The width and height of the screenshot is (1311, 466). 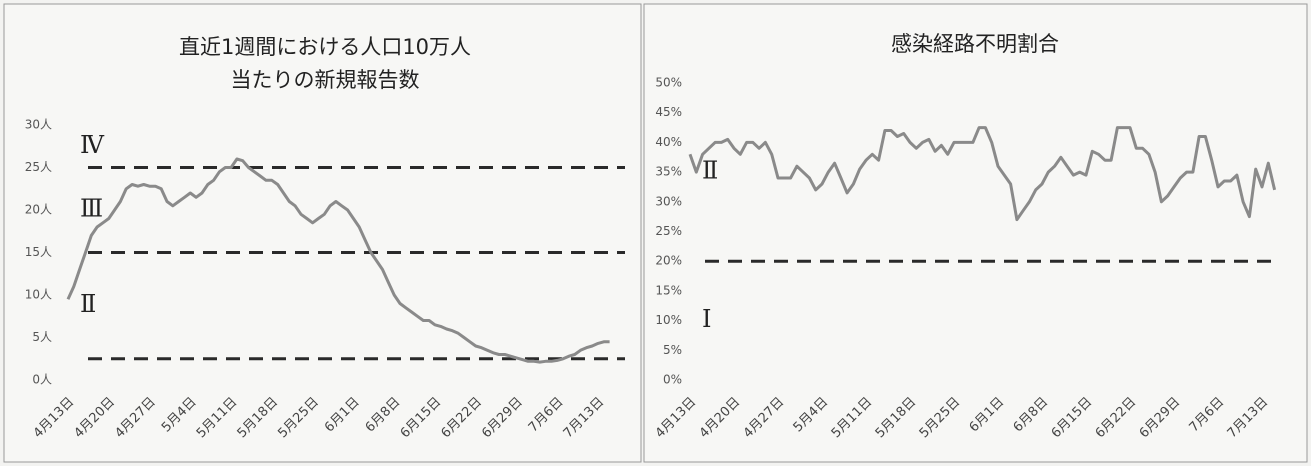 I want to click on y-tick-label: 15人, so click(x=38, y=252).